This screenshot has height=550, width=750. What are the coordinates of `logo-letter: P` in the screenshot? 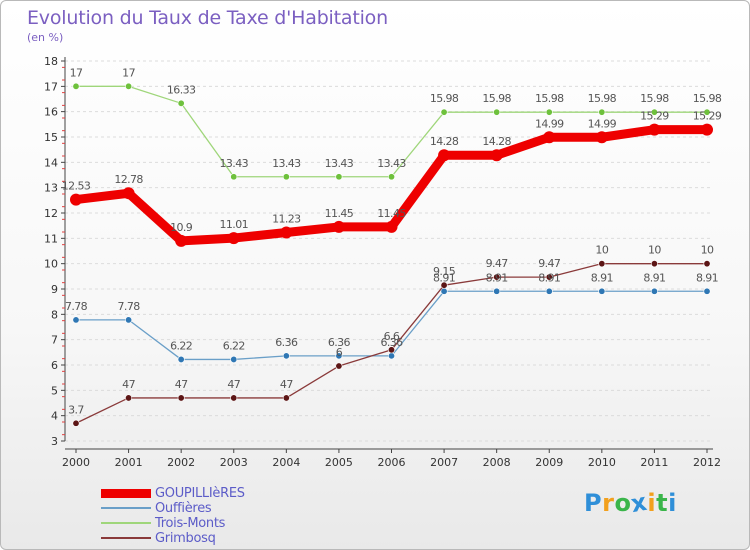 It's located at (593, 503).